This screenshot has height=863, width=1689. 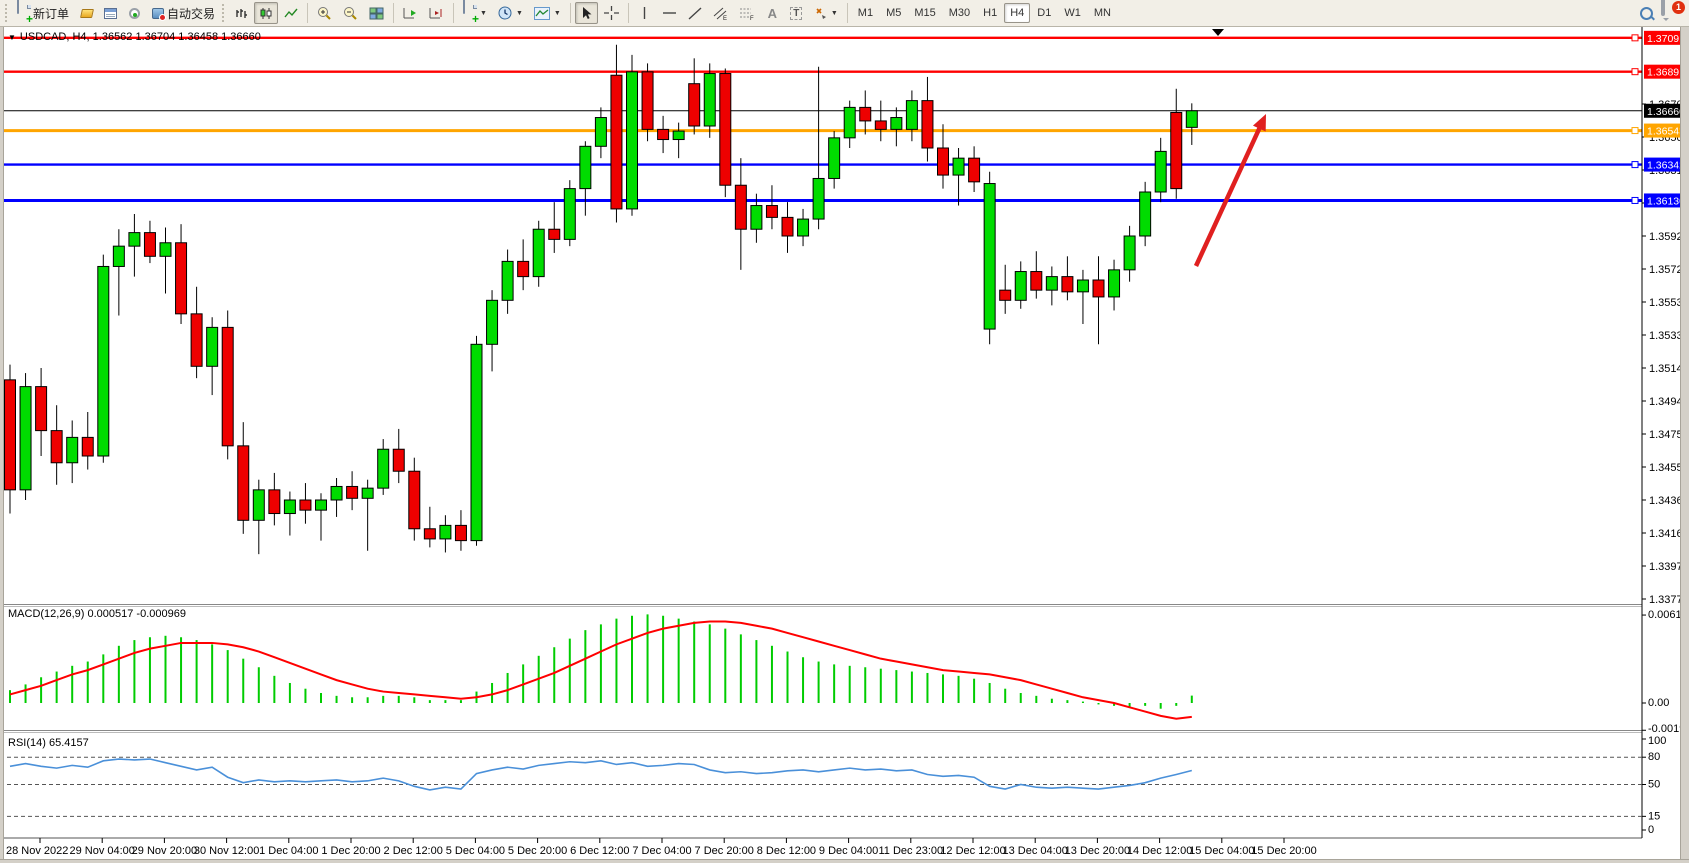 What do you see at coordinates (786, 851) in the screenshot?
I see `svg-text: 8 Dec 12:00` at bounding box center [786, 851].